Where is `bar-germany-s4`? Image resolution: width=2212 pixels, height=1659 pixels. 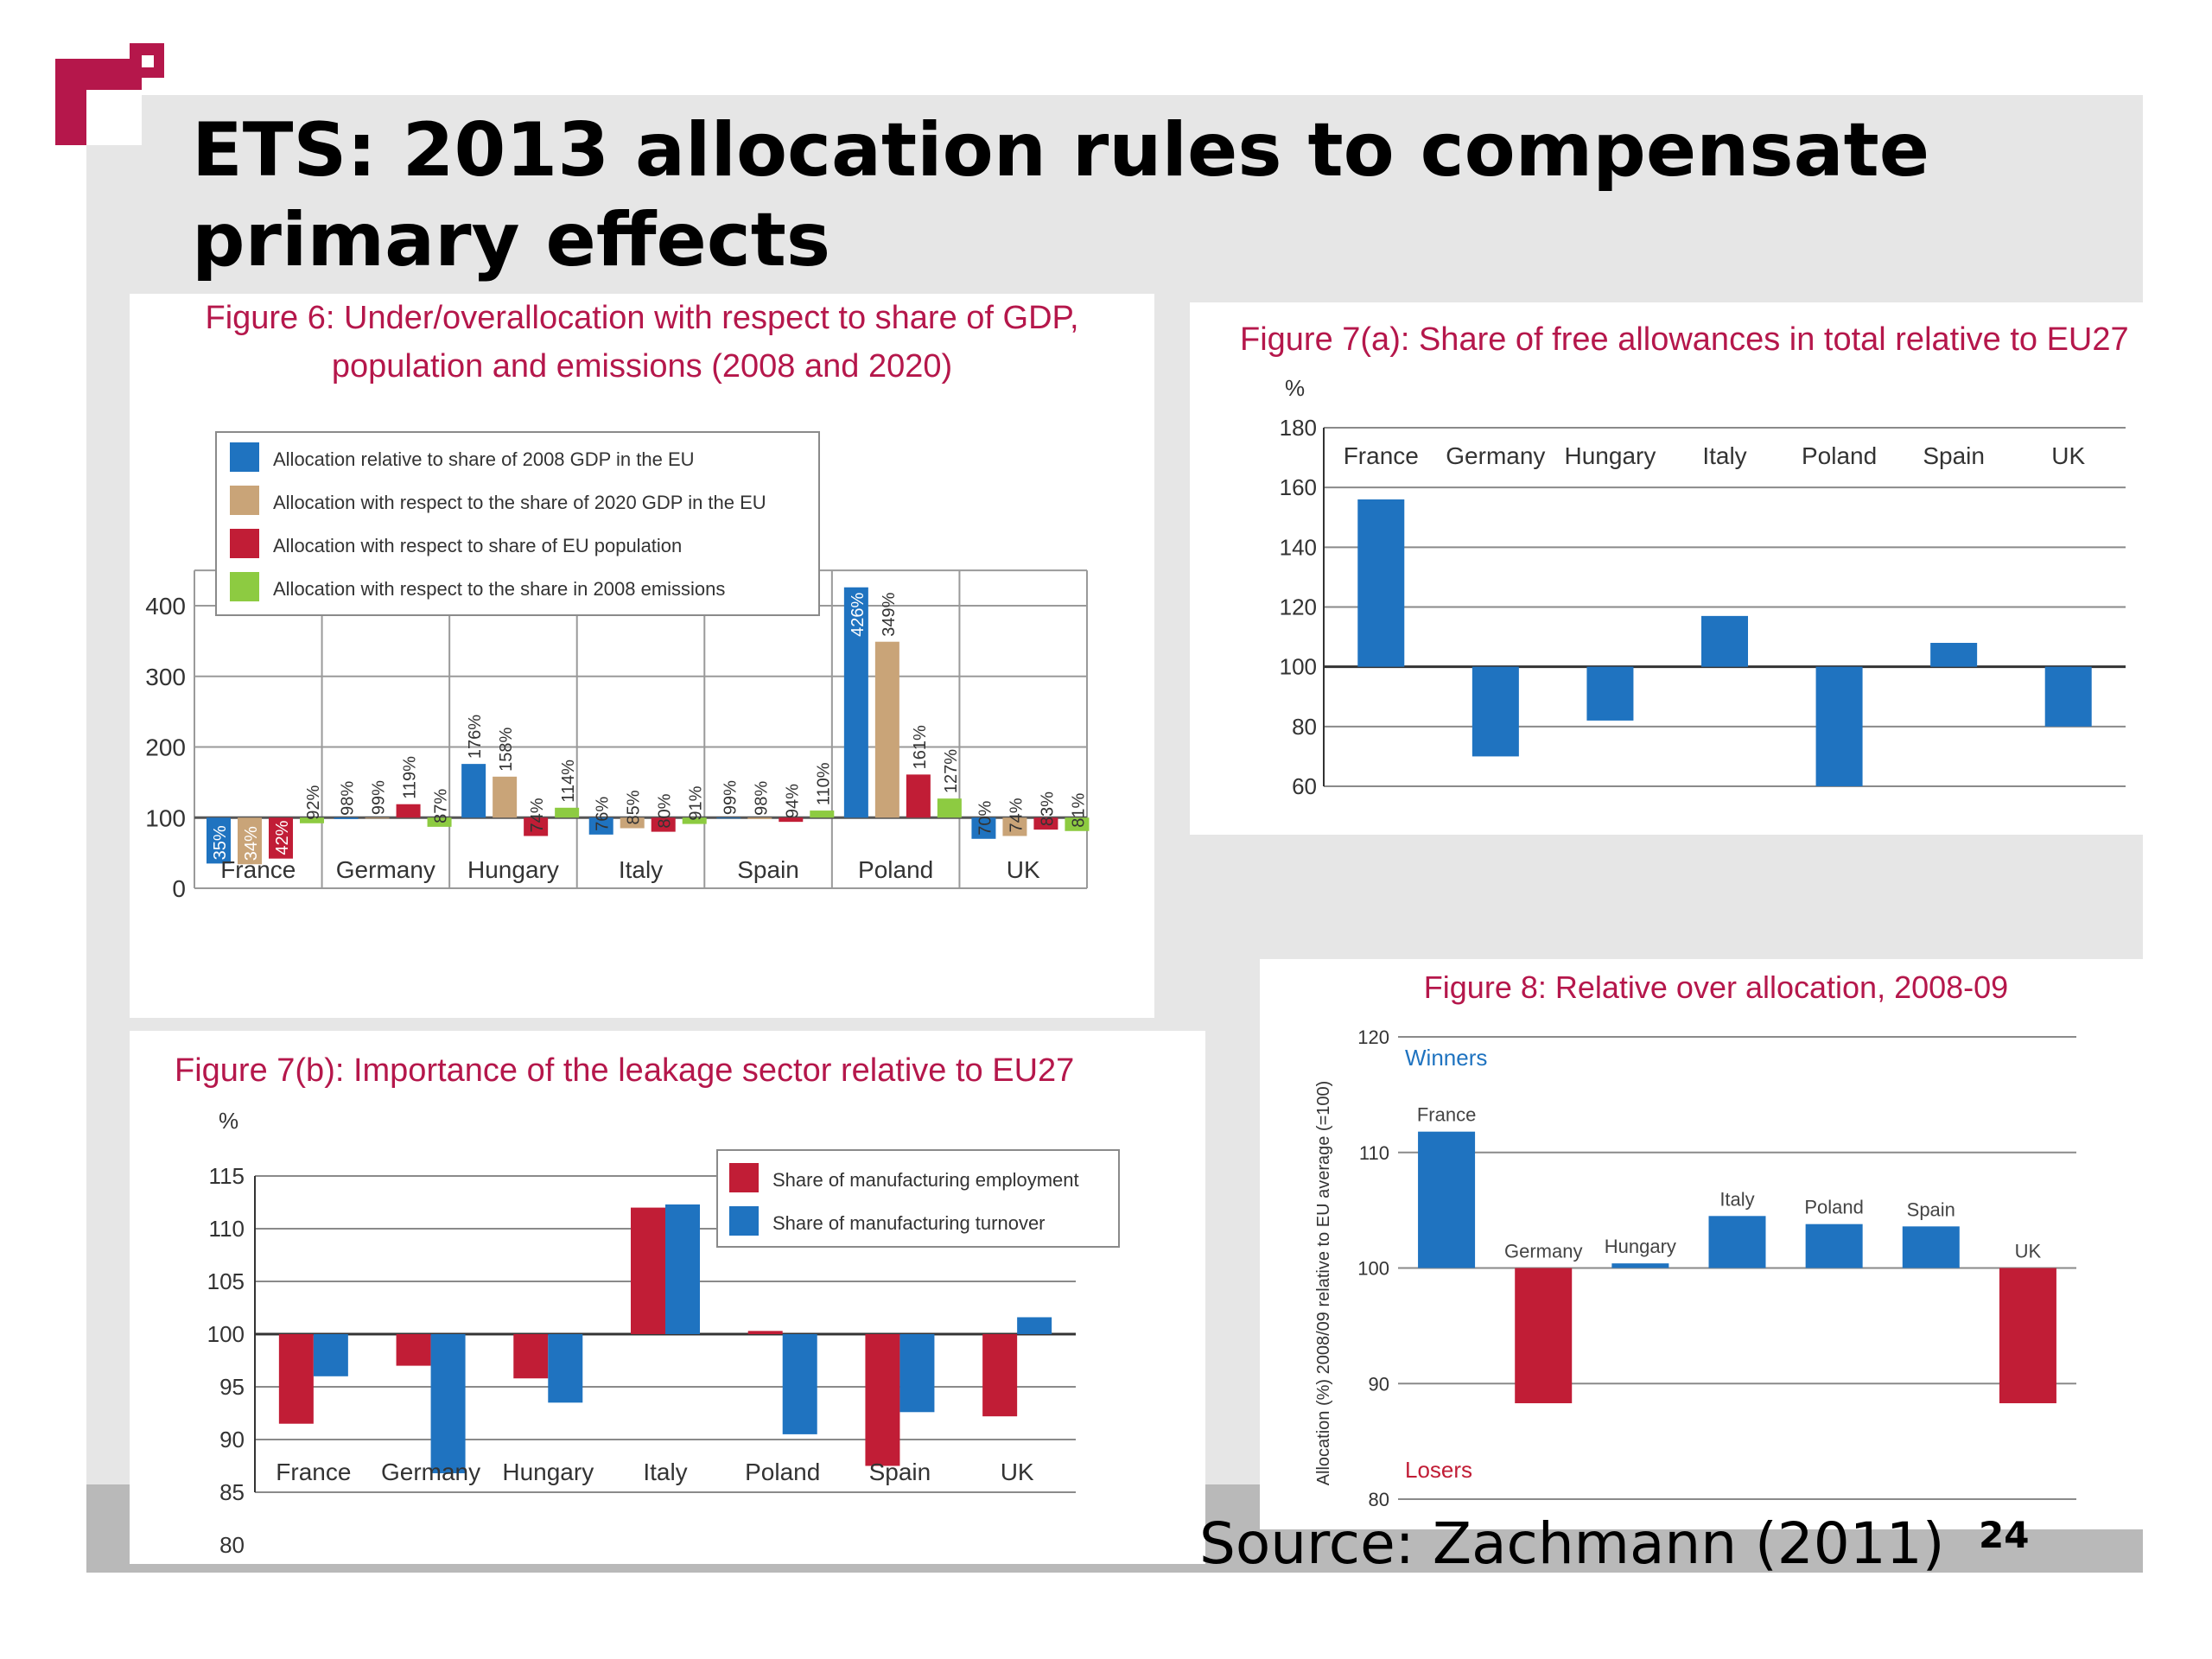
bar-germany-s4 is located at coordinates (439, 822).